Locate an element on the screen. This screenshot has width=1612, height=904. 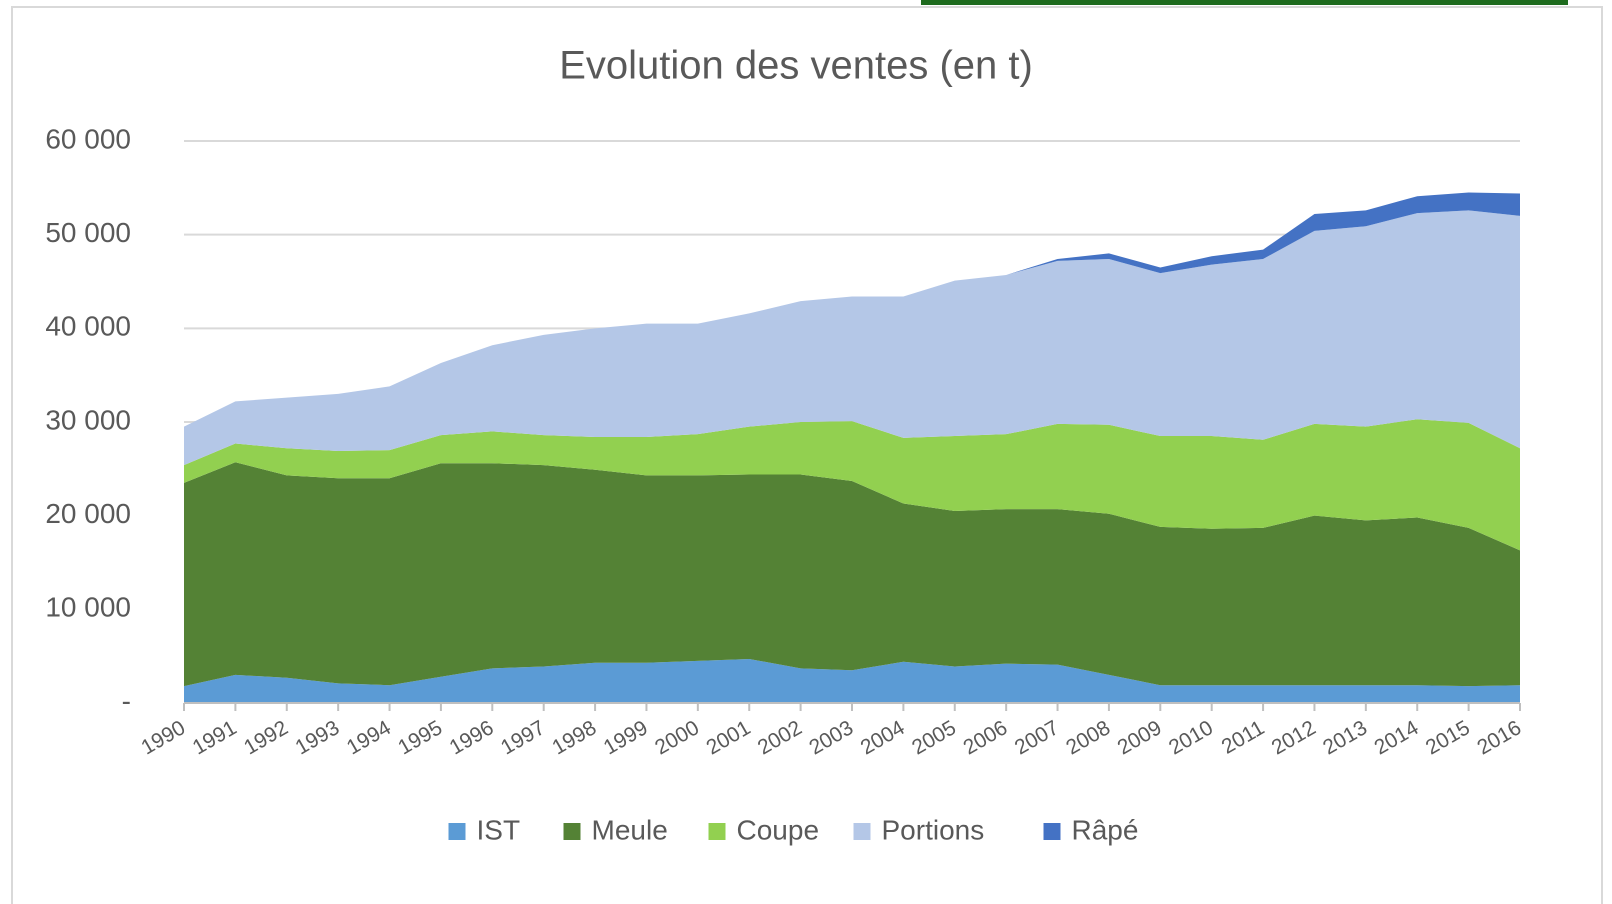
y-tick-label: 10 000 is located at coordinates (88, 607).